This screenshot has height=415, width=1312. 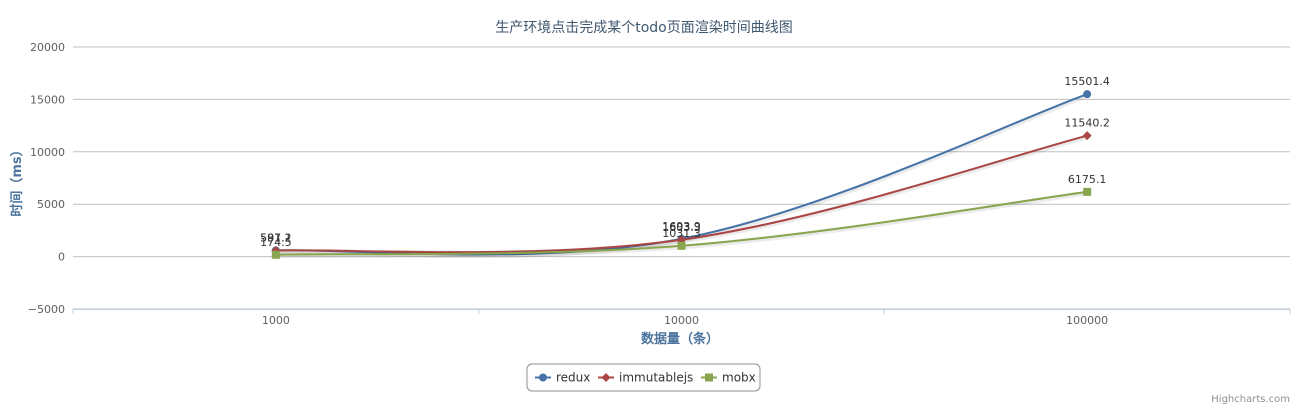 I want to click on legend-label: mobx, so click(x=739, y=378).